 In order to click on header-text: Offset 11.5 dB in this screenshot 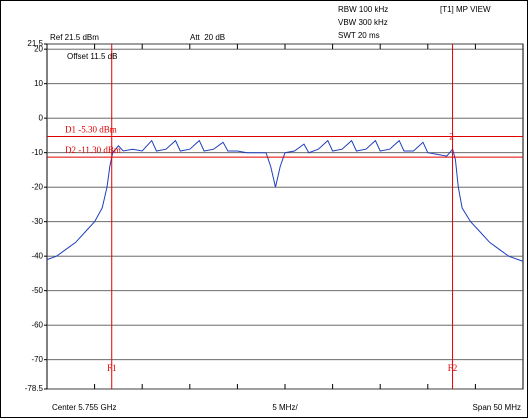, I will do `click(92, 56)`.